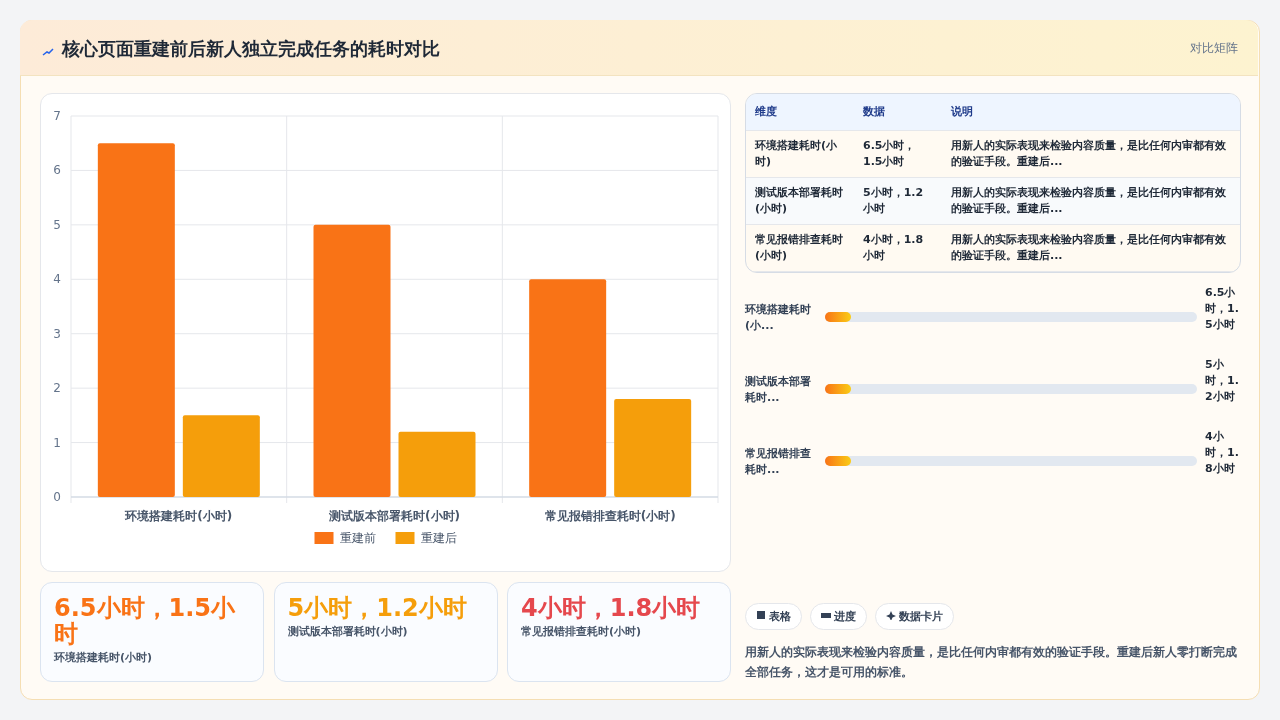 Image resolution: width=1280 pixels, height=720 pixels. What do you see at coordinates (780, 616) in the screenshot?
I see `text: 表格` at bounding box center [780, 616].